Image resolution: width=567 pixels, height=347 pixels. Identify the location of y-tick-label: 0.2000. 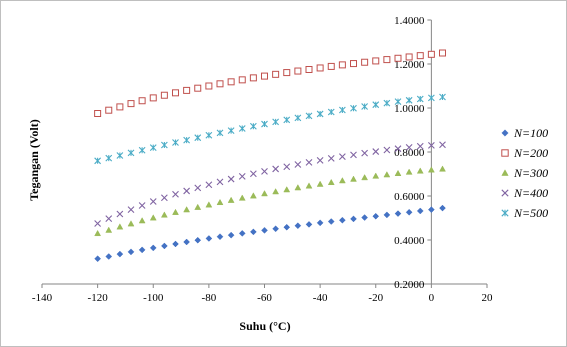
(409, 285).